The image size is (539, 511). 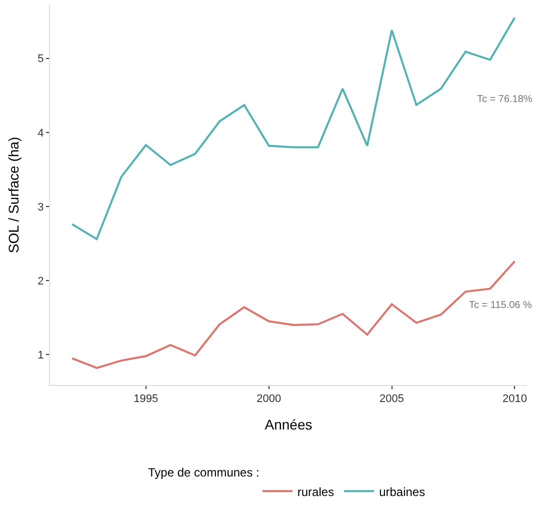 What do you see at coordinates (41, 133) in the screenshot?
I see `y-tick-label: 4` at bounding box center [41, 133].